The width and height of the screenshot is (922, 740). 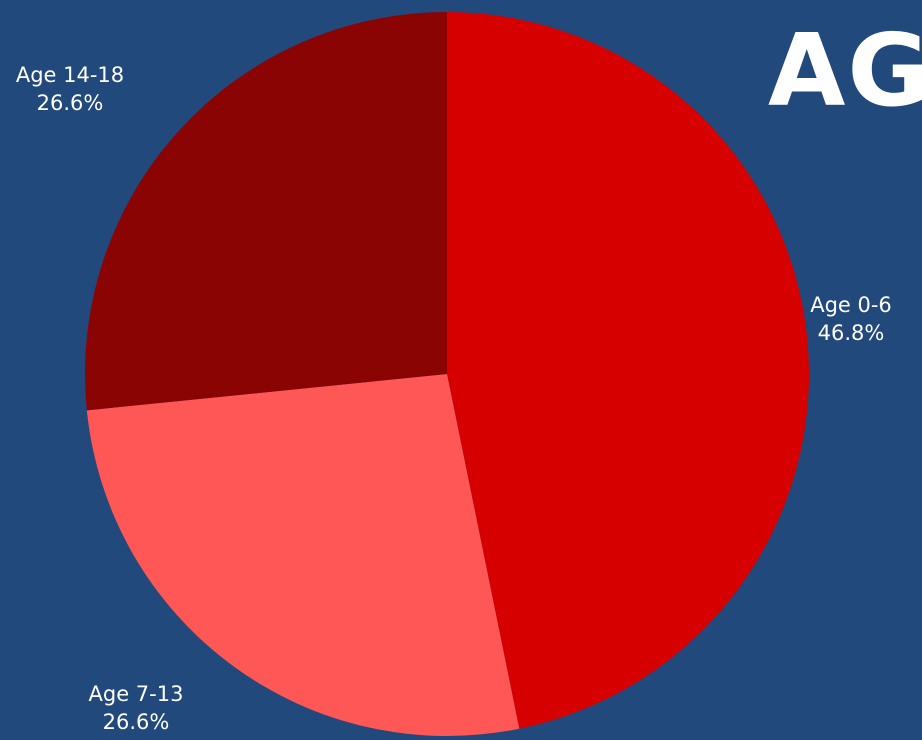 What do you see at coordinates (845, 70) in the screenshot?
I see `chart-heading: AG` at bounding box center [845, 70].